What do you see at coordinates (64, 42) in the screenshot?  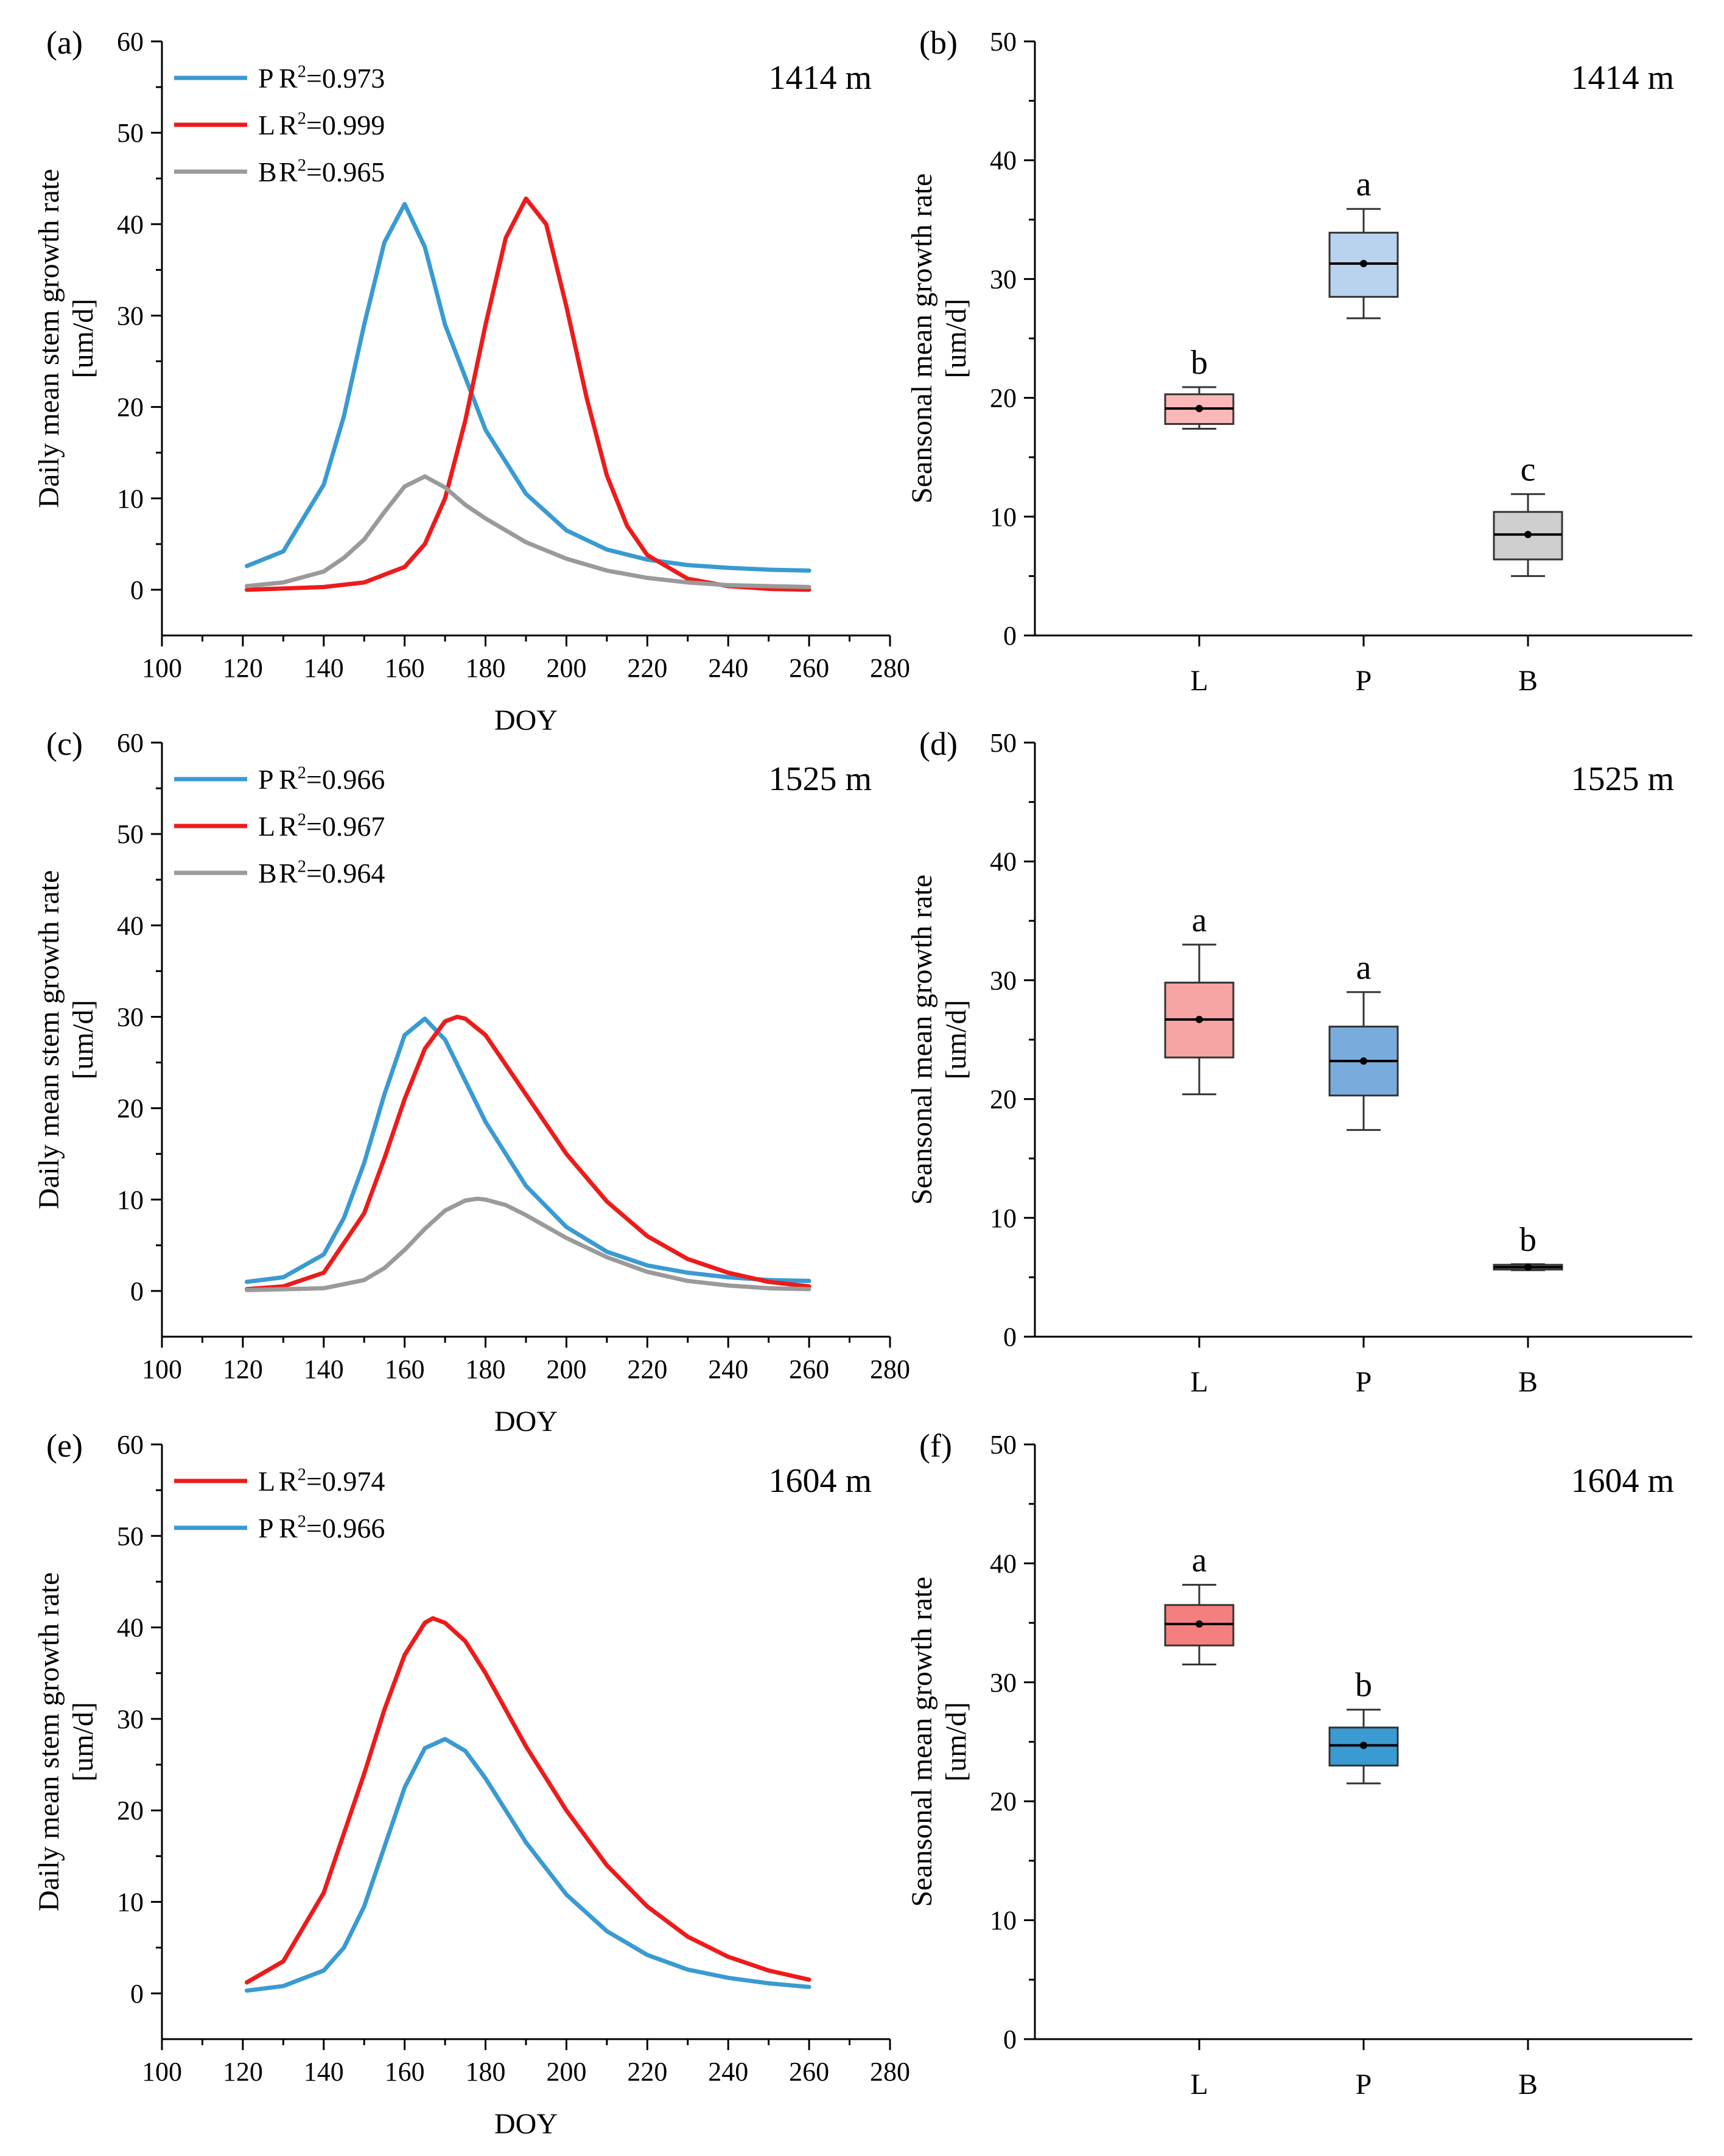 I see `panel-label: (a)` at bounding box center [64, 42].